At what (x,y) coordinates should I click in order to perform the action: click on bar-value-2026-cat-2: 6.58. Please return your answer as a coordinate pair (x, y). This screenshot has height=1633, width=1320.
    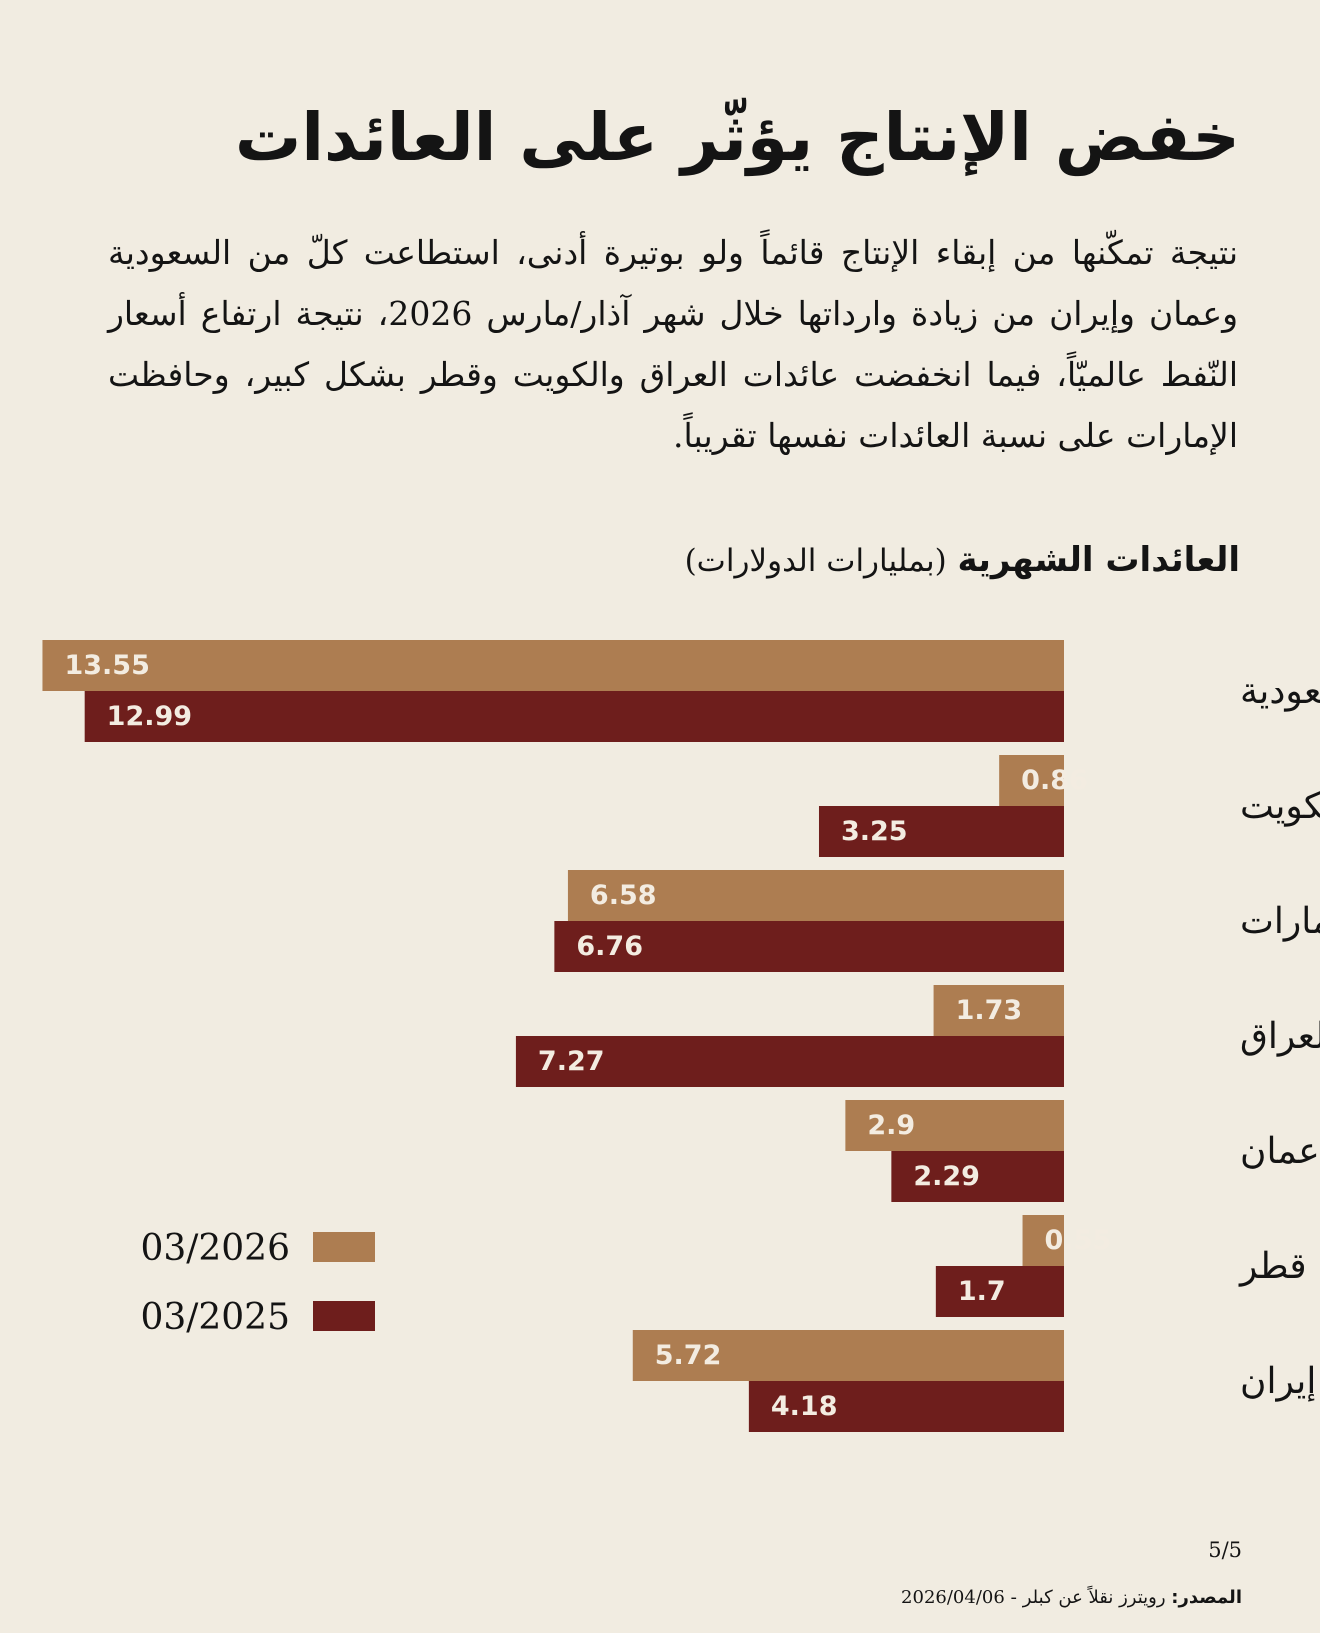
    Looking at the image, I should click on (623, 895).